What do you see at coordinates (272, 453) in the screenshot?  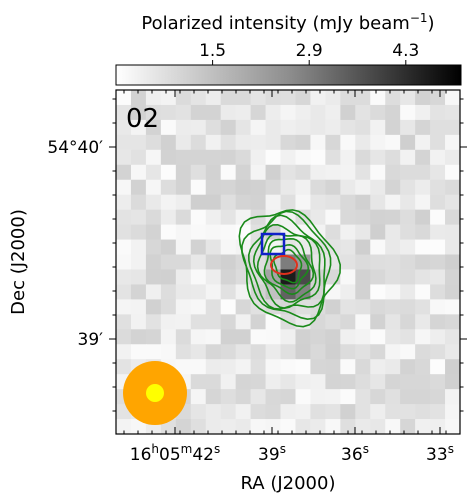 I see `x-tick-label-1: 39s` at bounding box center [272, 453].